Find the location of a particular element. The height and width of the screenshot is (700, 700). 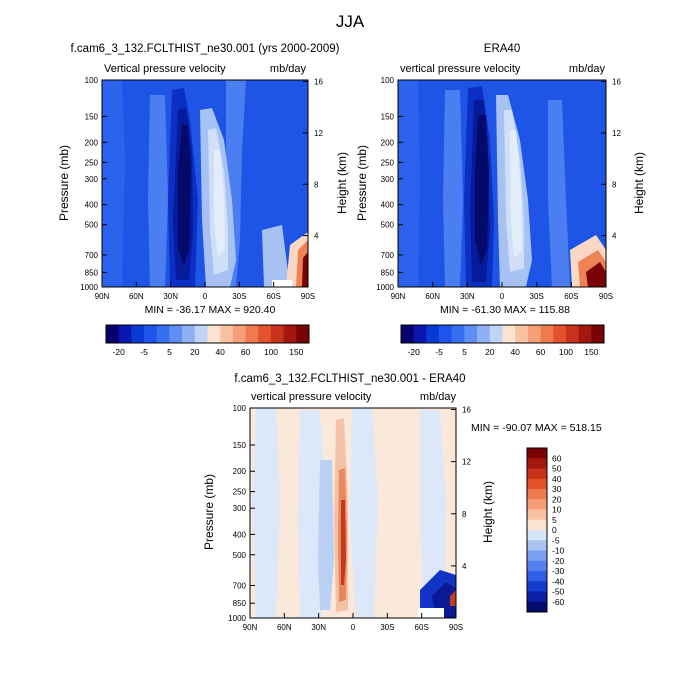

colorbar-frame is located at coordinates (207, 334).